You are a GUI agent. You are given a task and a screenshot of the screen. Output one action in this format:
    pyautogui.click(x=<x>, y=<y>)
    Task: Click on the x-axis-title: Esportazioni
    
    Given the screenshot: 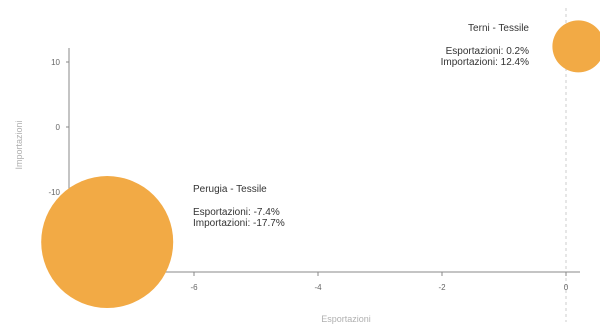 What is the action you would take?
    pyautogui.click(x=346, y=319)
    